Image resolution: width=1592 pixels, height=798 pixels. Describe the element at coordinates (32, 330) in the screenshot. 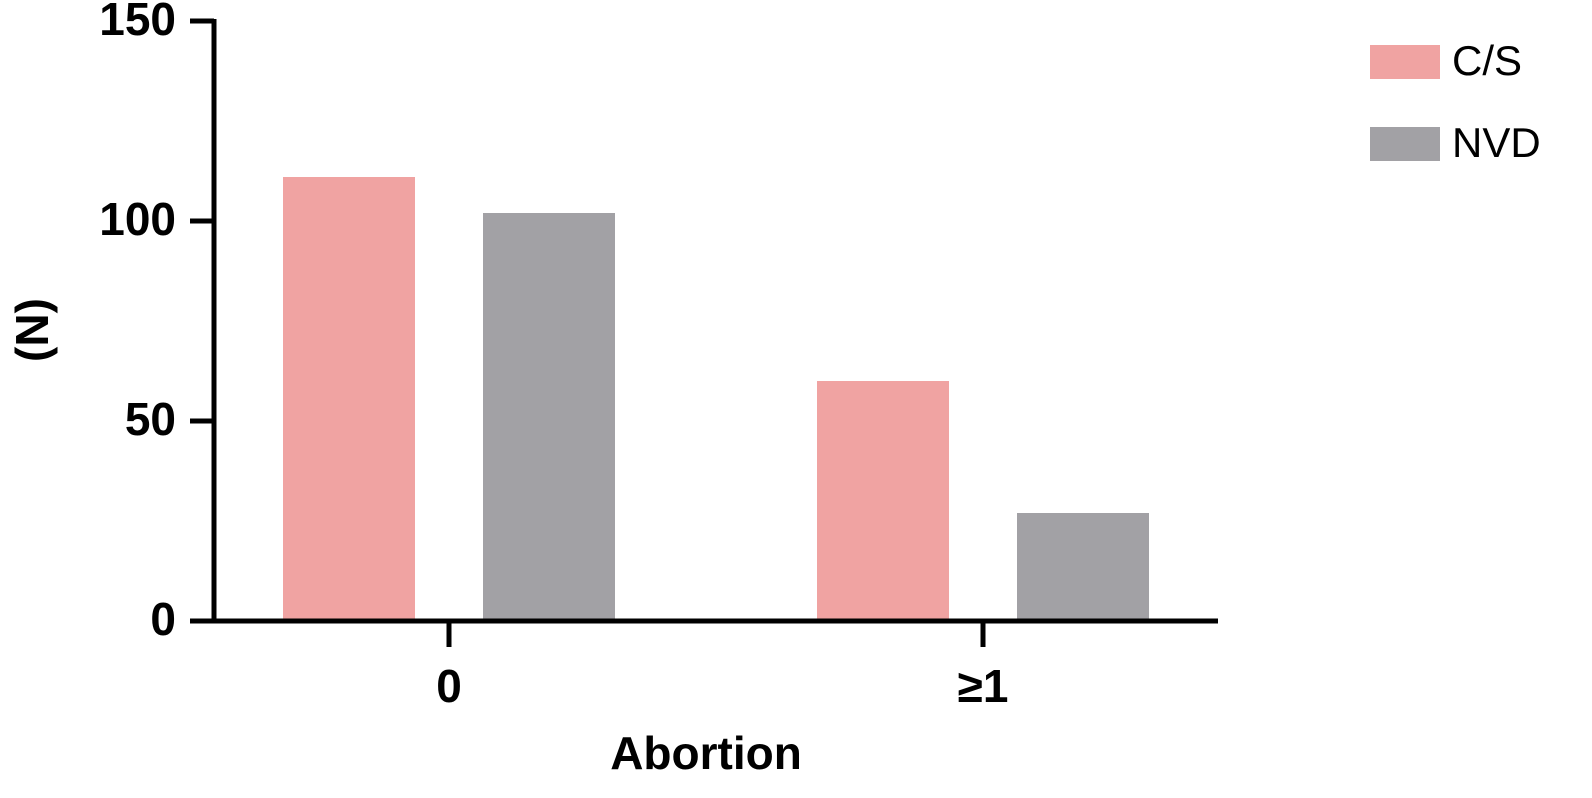

I see `y-axis-label: (N)` at that location.